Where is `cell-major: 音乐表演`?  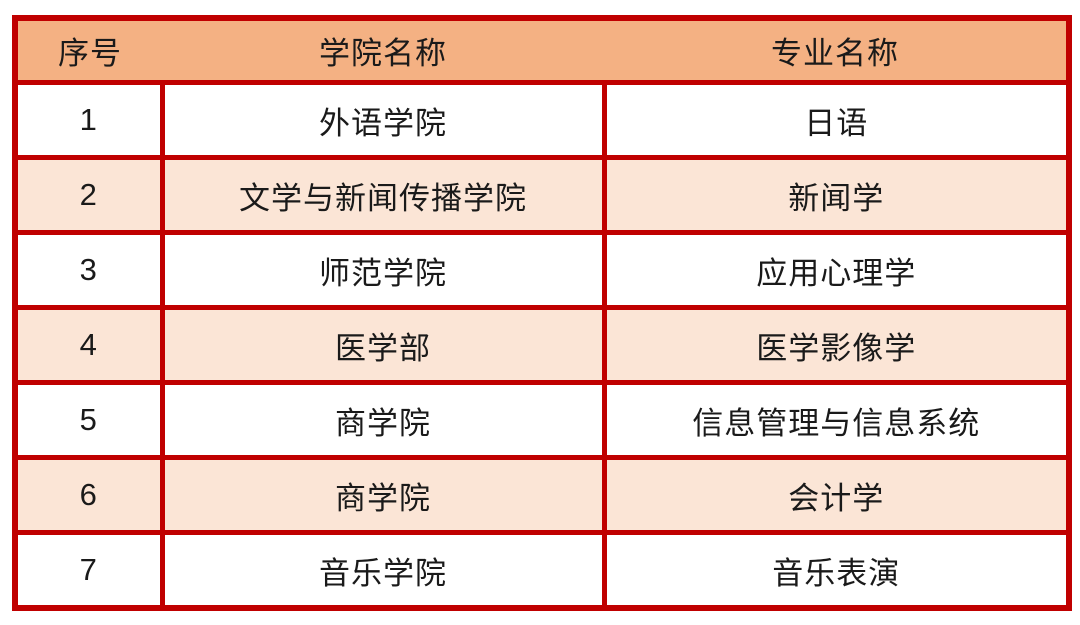
cell-major: 音乐表演 is located at coordinates (836, 570).